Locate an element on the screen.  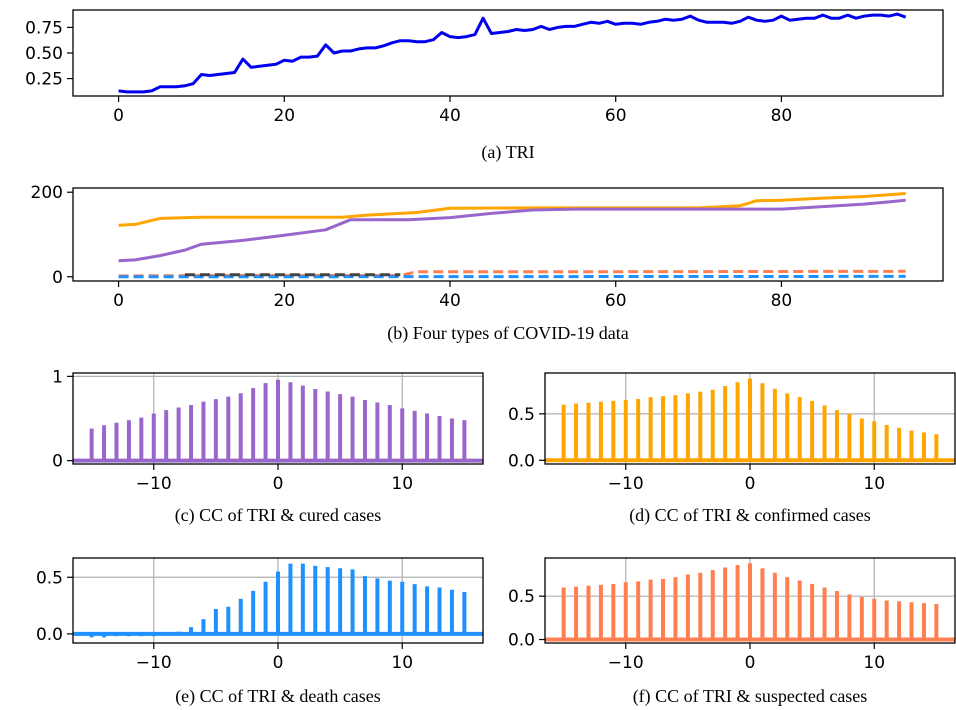
chart-e: −10 0 10 0.0 0.5 (e) CC of TRI & death cases is located at coordinates (260, 632).